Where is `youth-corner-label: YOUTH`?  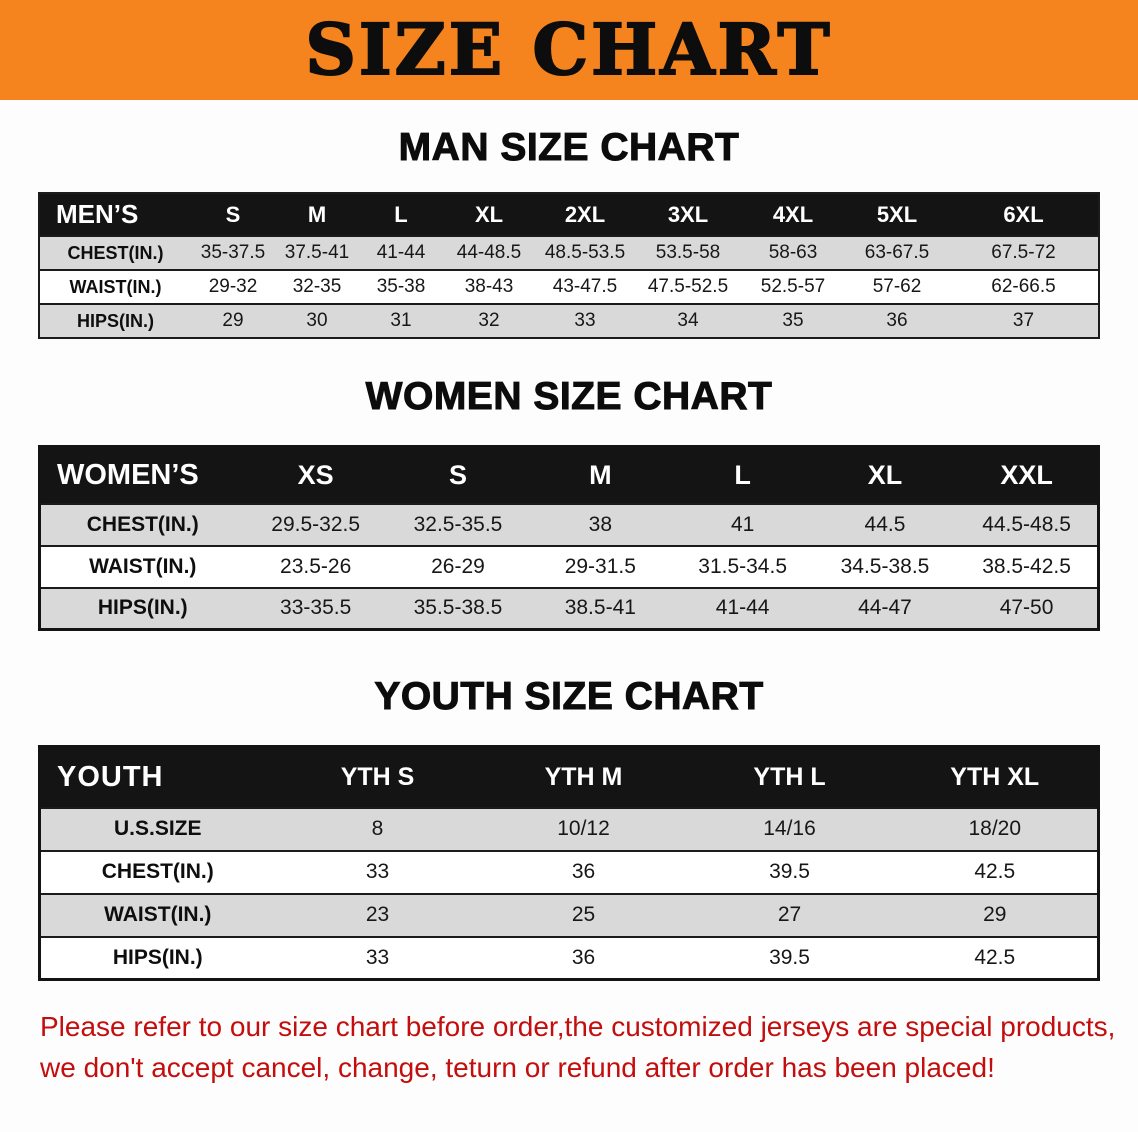 youth-corner-label: YOUTH is located at coordinates (110, 776).